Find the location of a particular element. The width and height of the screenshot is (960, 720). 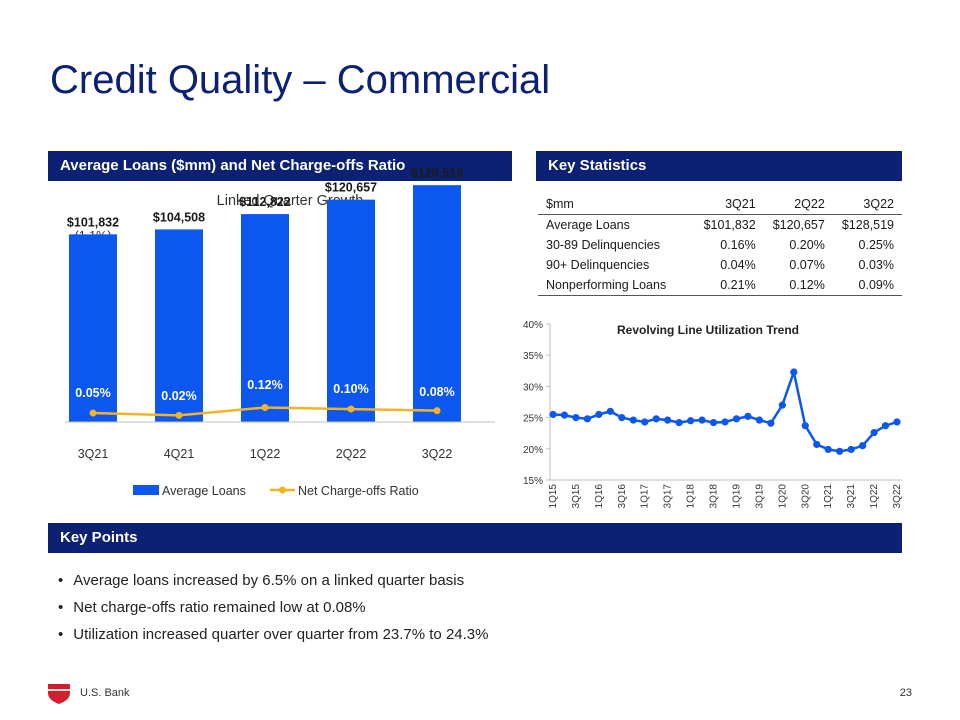

table-cell: 0.09% is located at coordinates (867, 285).